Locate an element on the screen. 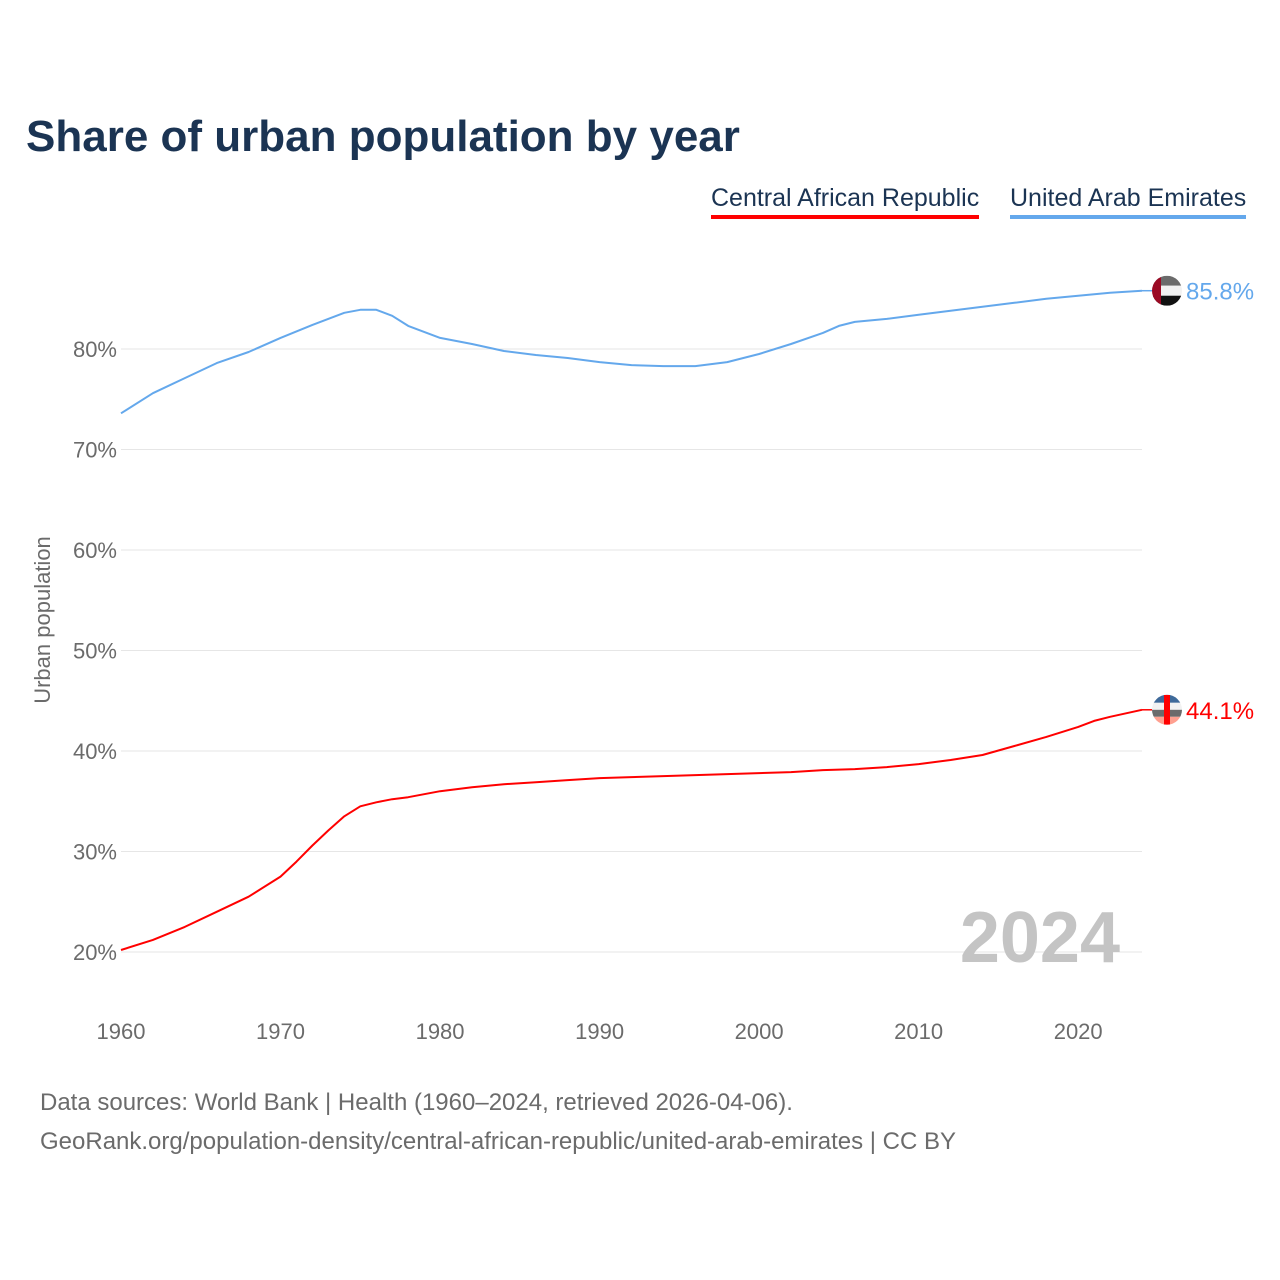  end-value-label: 85.8% is located at coordinates (1220, 292).